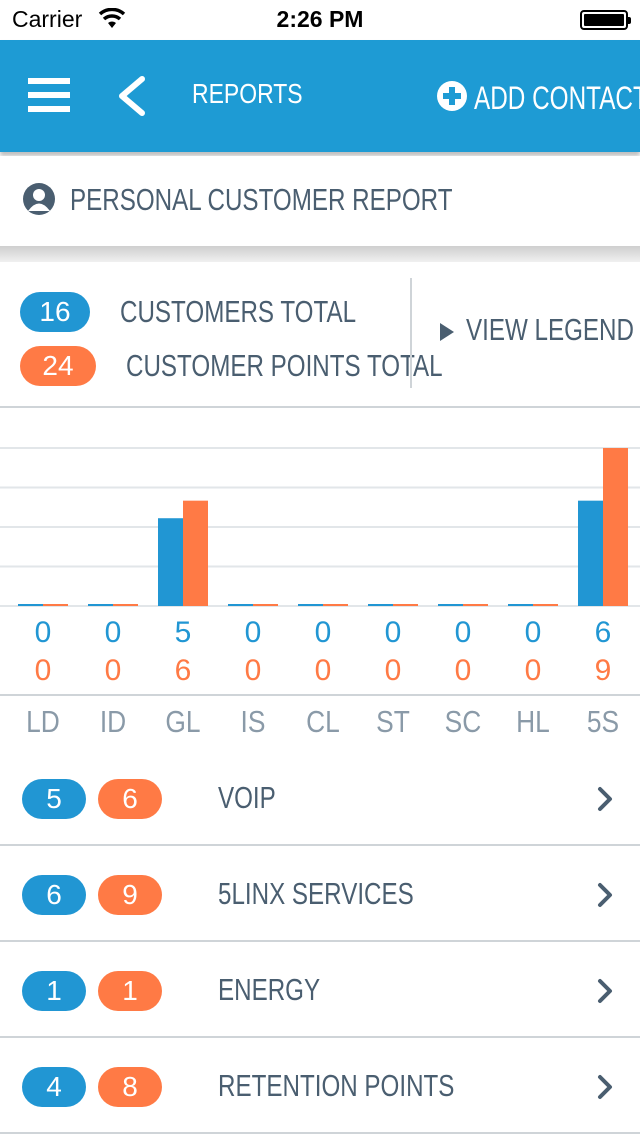 This screenshot has height=1136, width=640. What do you see at coordinates (238, 311) in the screenshot?
I see `customers-total-label: CUSTOMERS TOTAL` at bounding box center [238, 311].